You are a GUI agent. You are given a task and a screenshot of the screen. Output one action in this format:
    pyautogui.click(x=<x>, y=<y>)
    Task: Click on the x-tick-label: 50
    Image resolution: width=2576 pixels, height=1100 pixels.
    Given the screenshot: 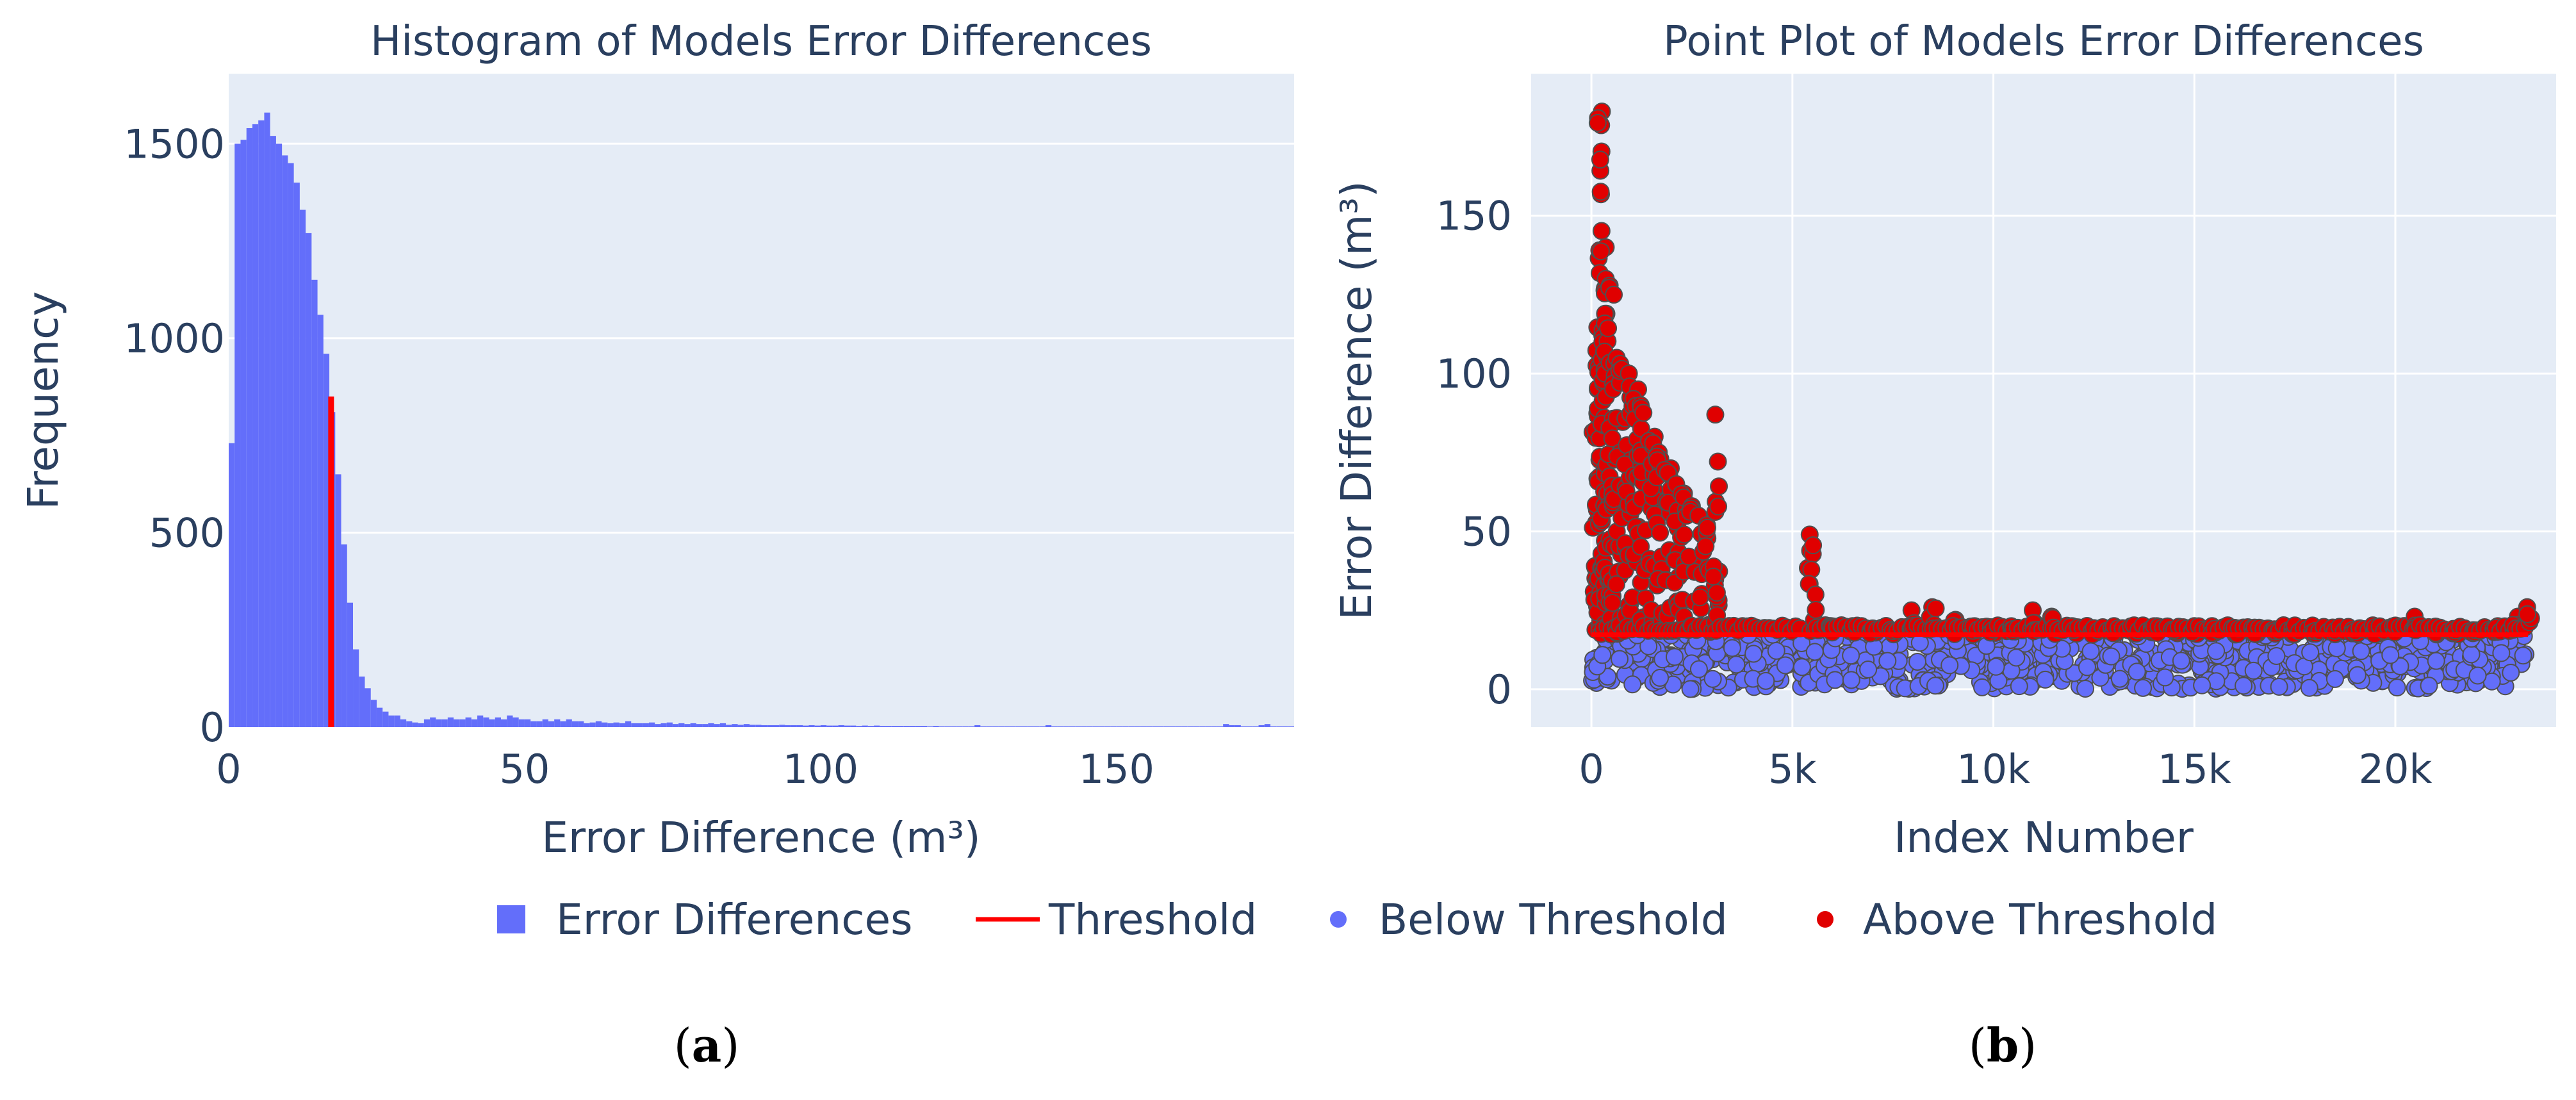 What is the action you would take?
    pyautogui.click(x=524, y=769)
    